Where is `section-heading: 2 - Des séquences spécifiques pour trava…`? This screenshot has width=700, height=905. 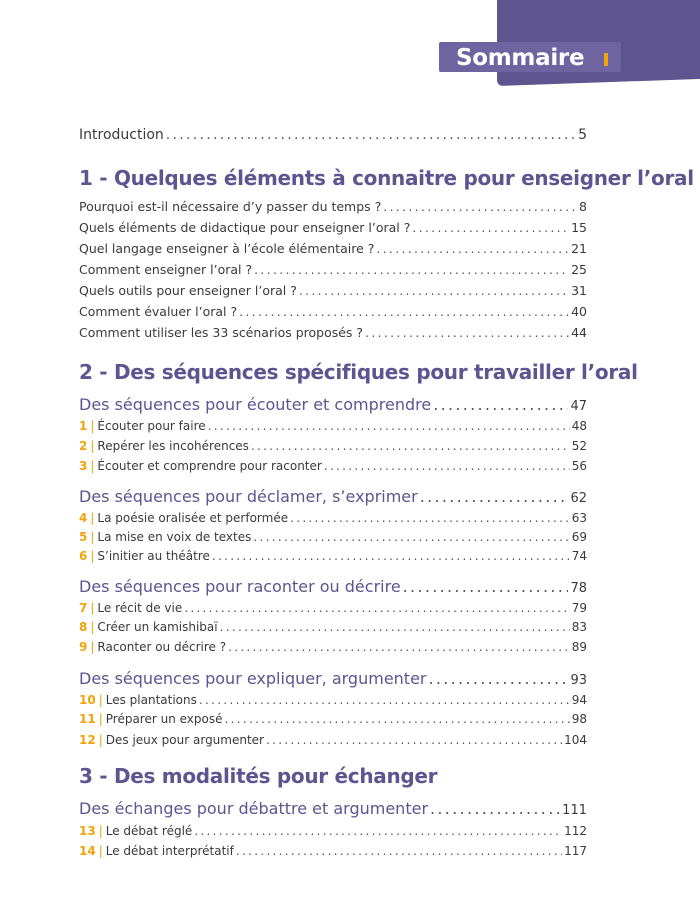 section-heading: 2 - Des séquences spécifiques pour trava… is located at coordinates (358, 372).